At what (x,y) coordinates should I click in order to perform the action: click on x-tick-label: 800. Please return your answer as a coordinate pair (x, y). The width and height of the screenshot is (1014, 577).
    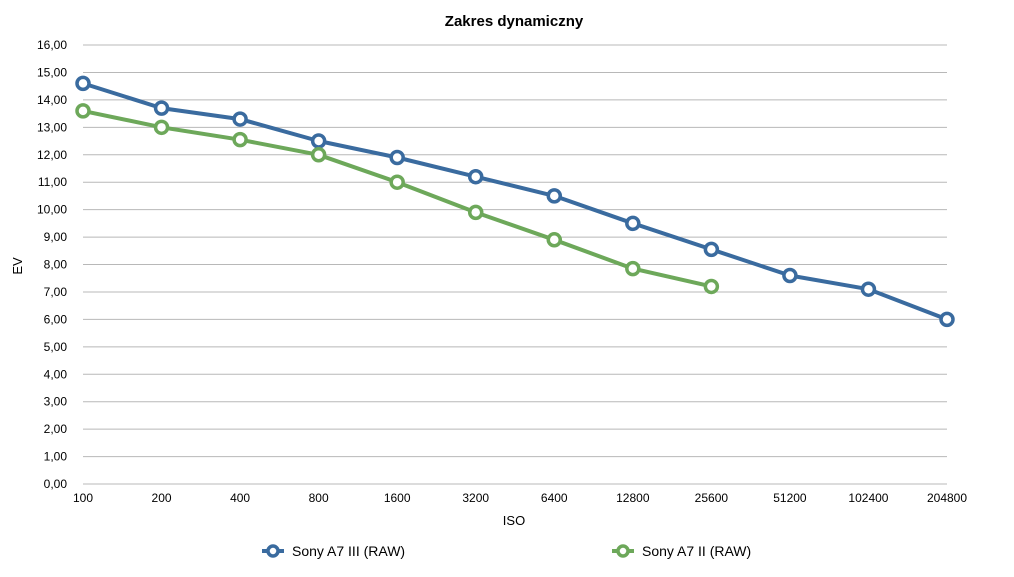
    Looking at the image, I should click on (319, 498).